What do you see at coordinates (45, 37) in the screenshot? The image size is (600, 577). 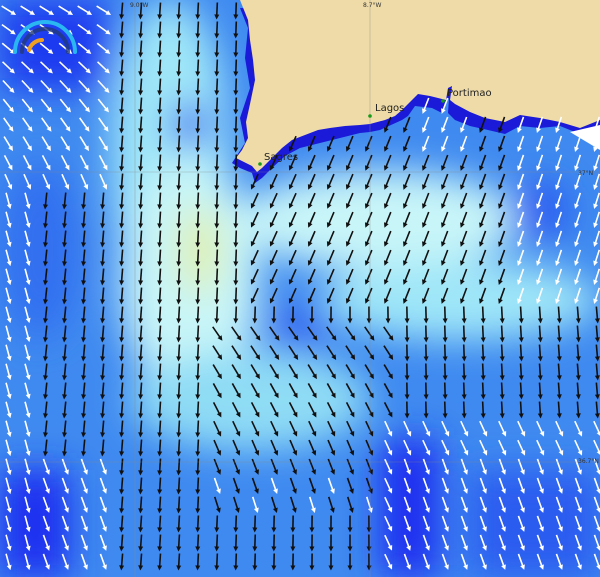 I see `speed-gauge-icon` at bounding box center [45, 37].